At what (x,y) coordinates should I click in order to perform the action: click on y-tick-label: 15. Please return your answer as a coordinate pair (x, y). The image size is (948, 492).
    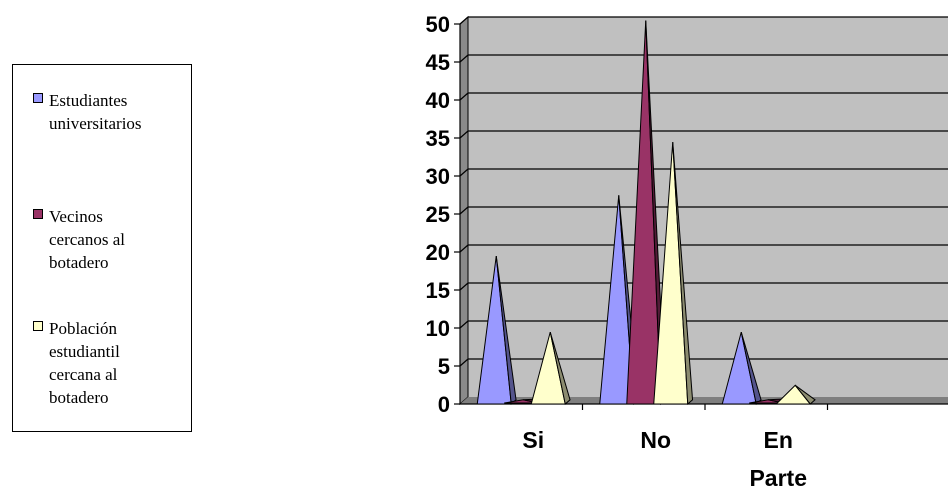
    Looking at the image, I should click on (438, 290).